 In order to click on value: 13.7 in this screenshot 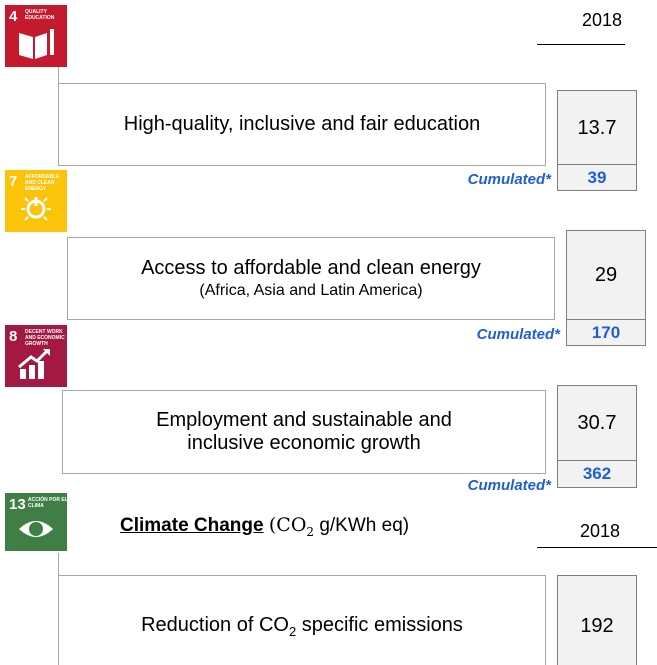, I will do `click(597, 127)`.